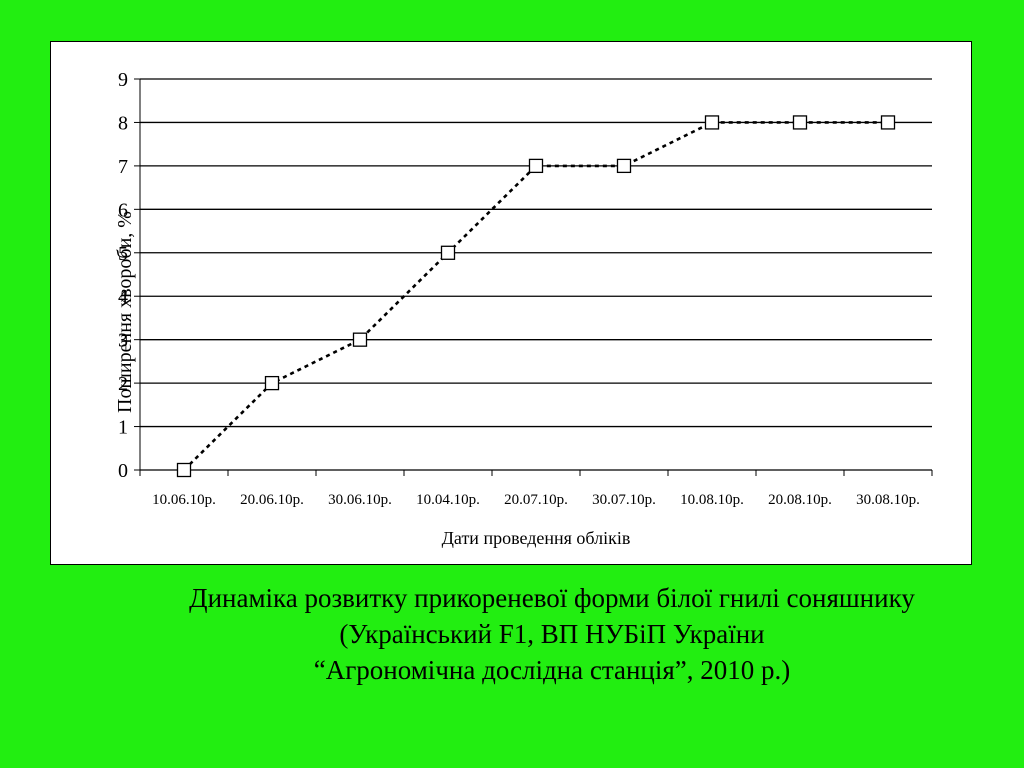  What do you see at coordinates (360, 500) in the screenshot?
I see `x-tick-label: 30.06.10р.` at bounding box center [360, 500].